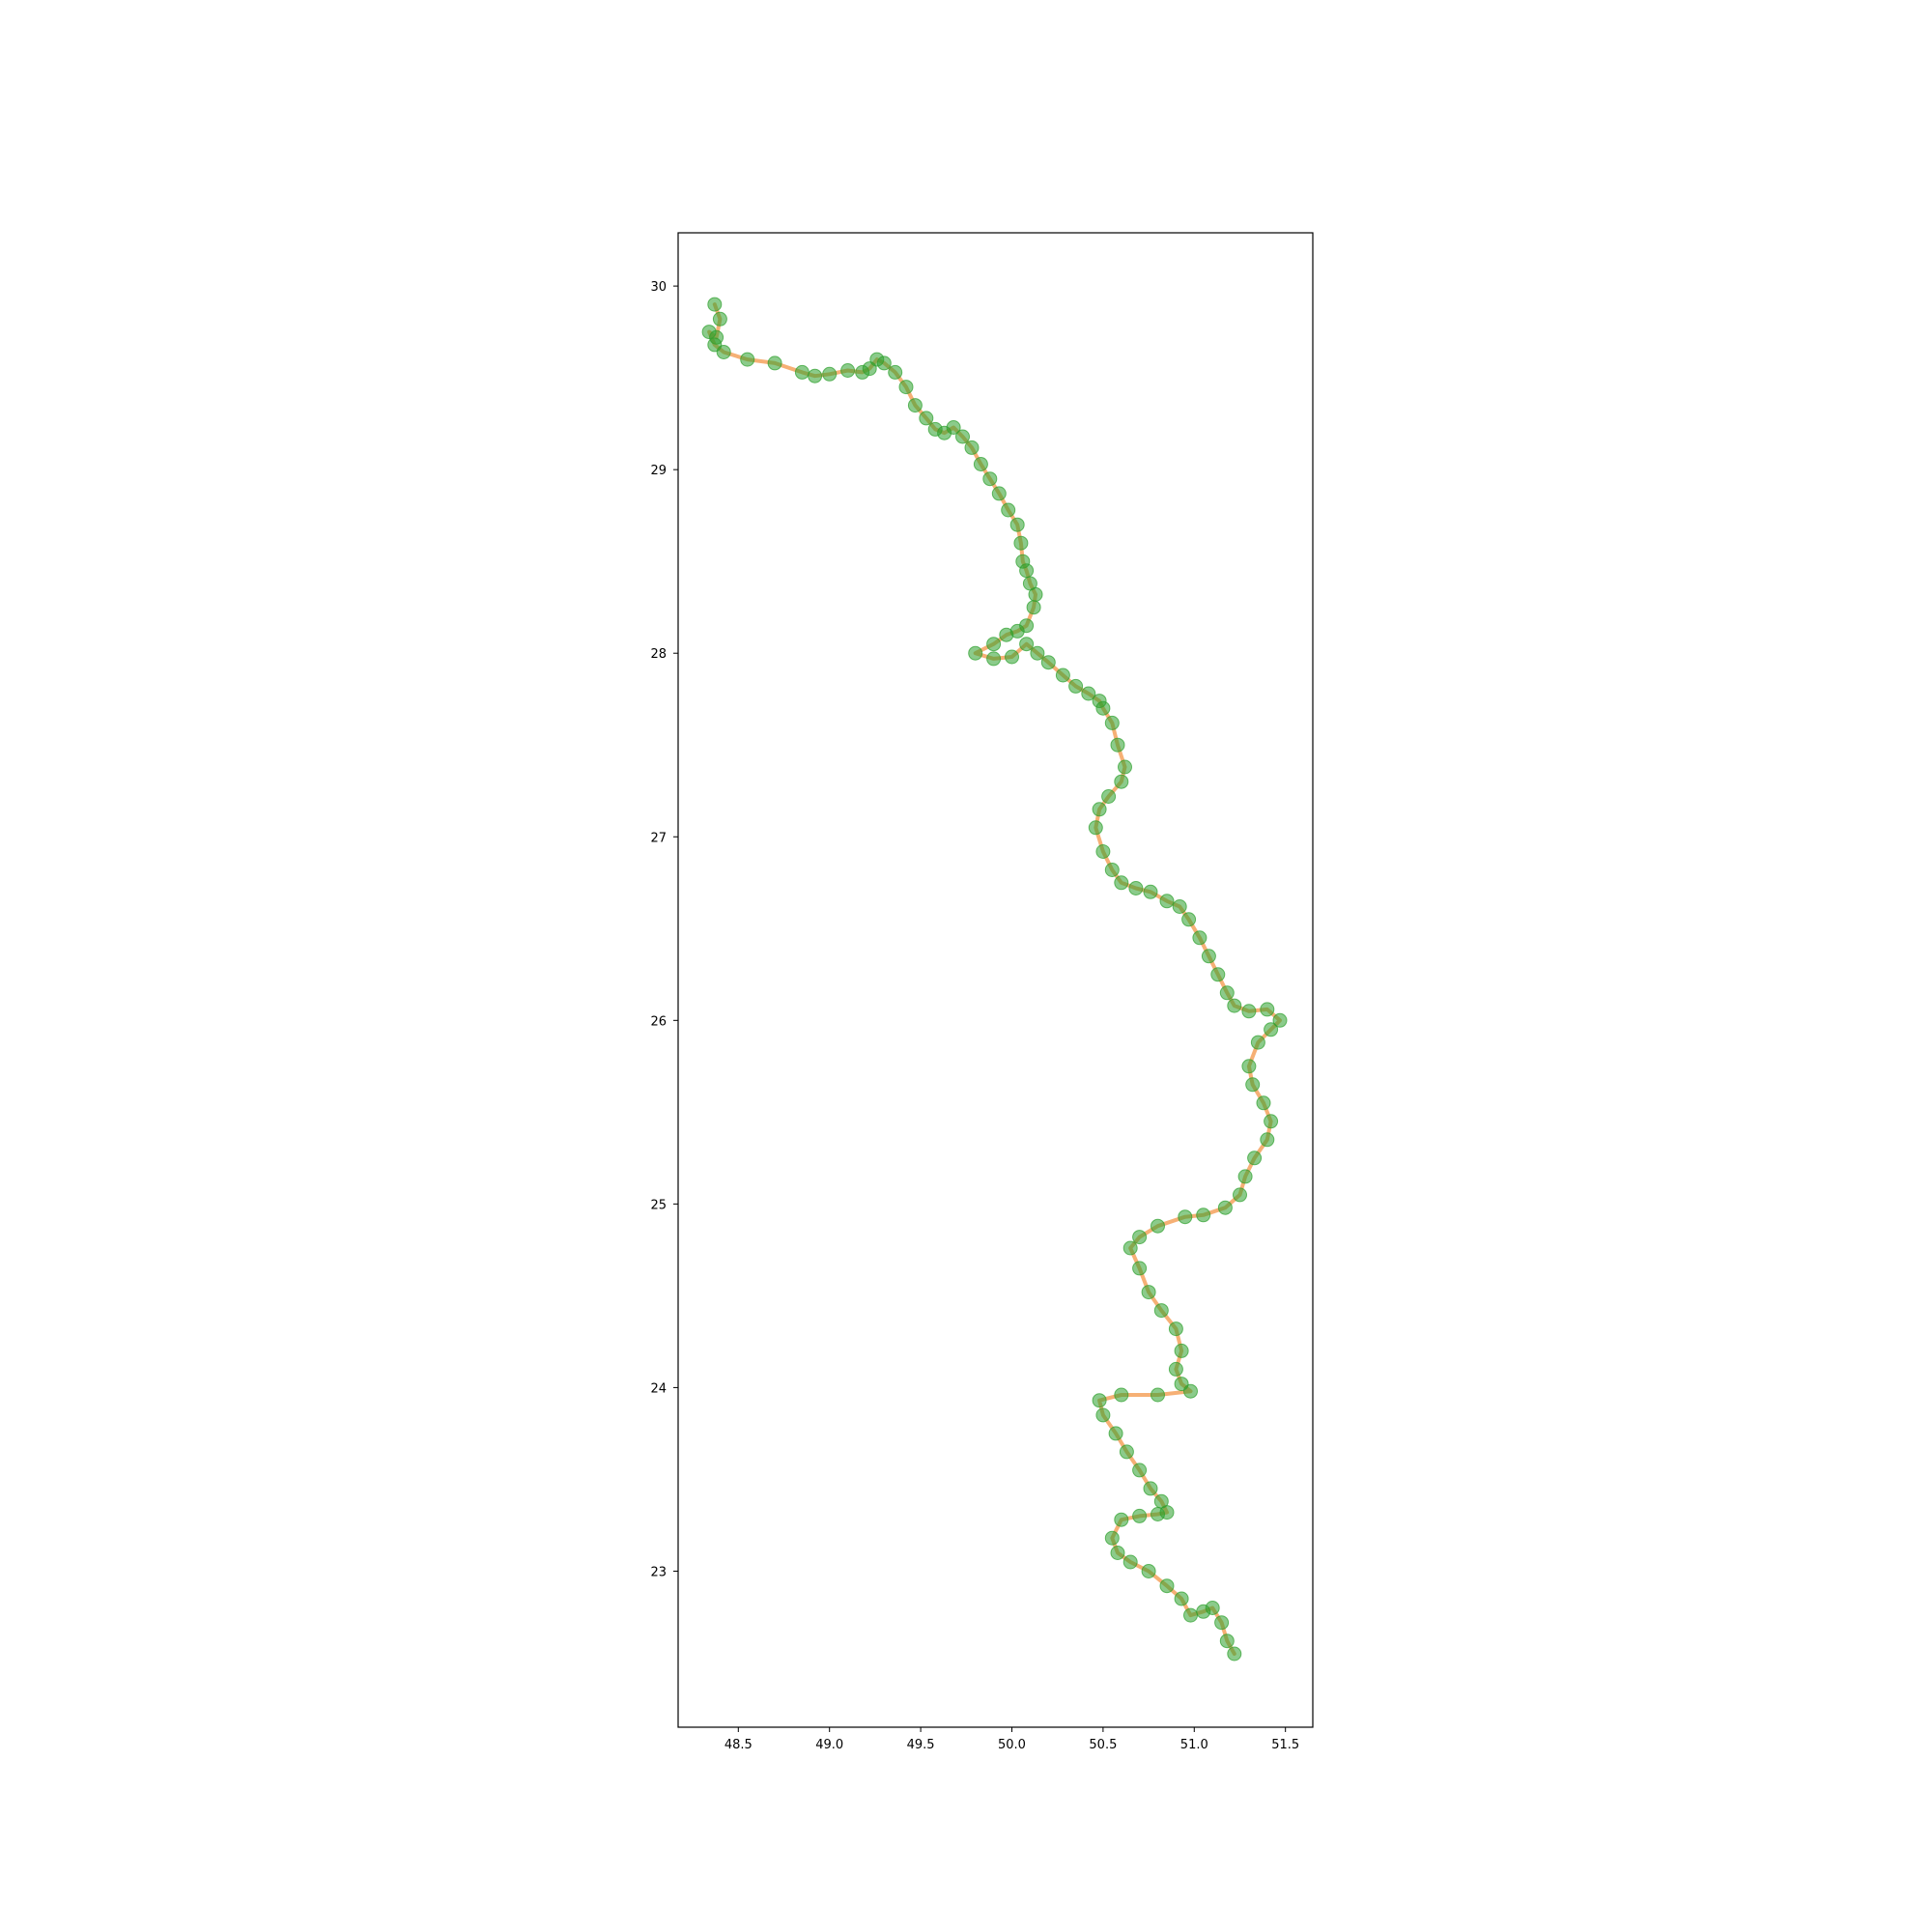 The image size is (1932, 1932). What do you see at coordinates (658, 287) in the screenshot?
I see `y-tick-label: 30` at bounding box center [658, 287].